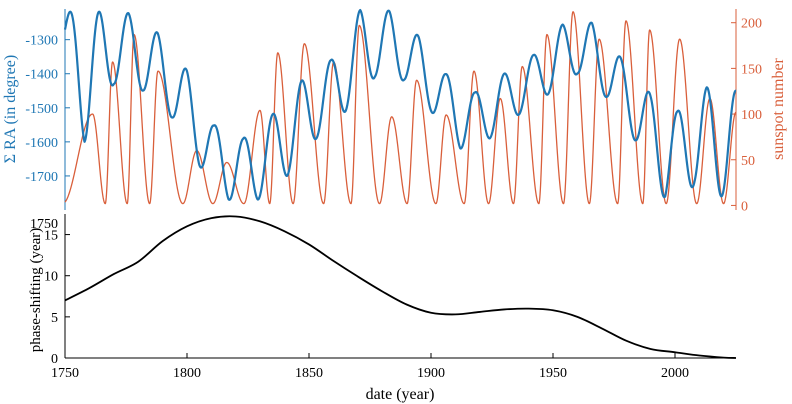 This screenshot has width=792, height=404. Describe the element at coordinates (44, 224) in the screenshot. I see `bottom-y-top-label: 1750` at that location.